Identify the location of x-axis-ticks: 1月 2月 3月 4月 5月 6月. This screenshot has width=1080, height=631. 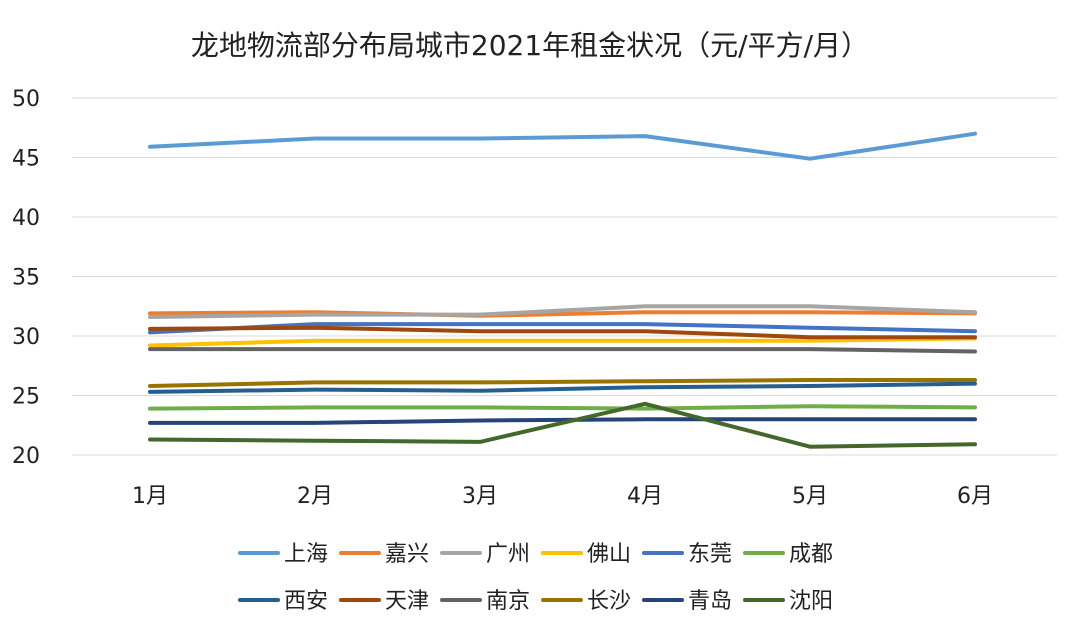
(562, 496).